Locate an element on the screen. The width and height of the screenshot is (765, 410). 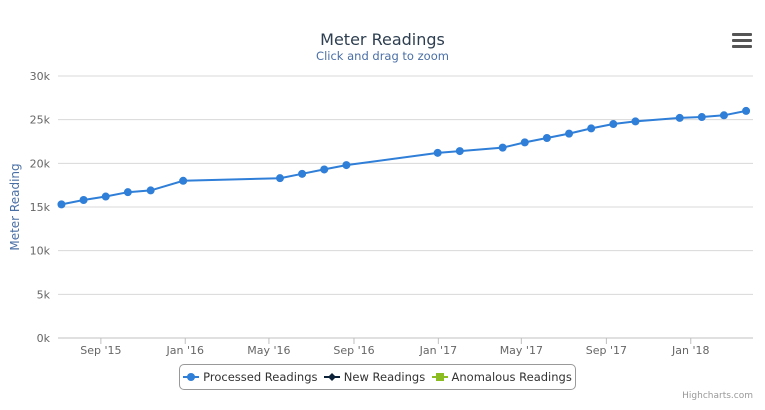
legend-item-processed: Processed Readings is located at coordinates (250, 377).